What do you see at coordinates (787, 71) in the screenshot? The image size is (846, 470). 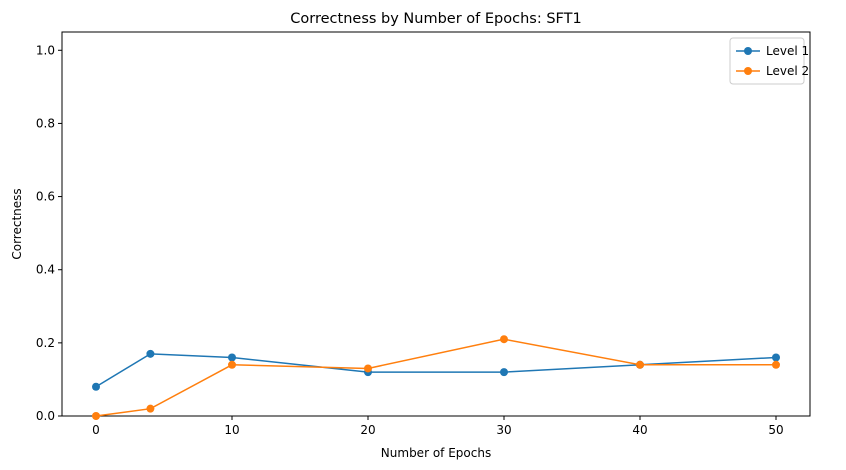 I see `legend-label-level-2: Level 2` at bounding box center [787, 71].